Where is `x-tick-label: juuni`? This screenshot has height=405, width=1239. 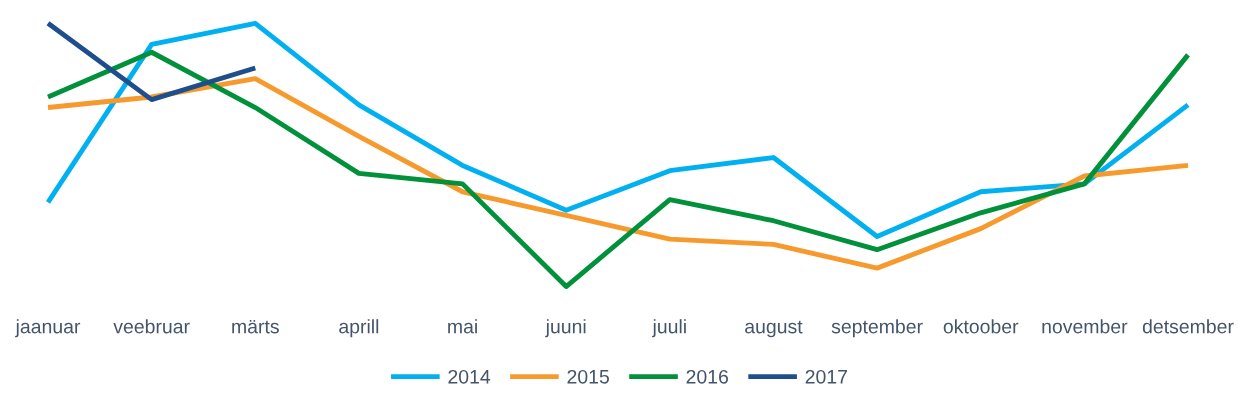 x-tick-label: juuni is located at coordinates (565, 328).